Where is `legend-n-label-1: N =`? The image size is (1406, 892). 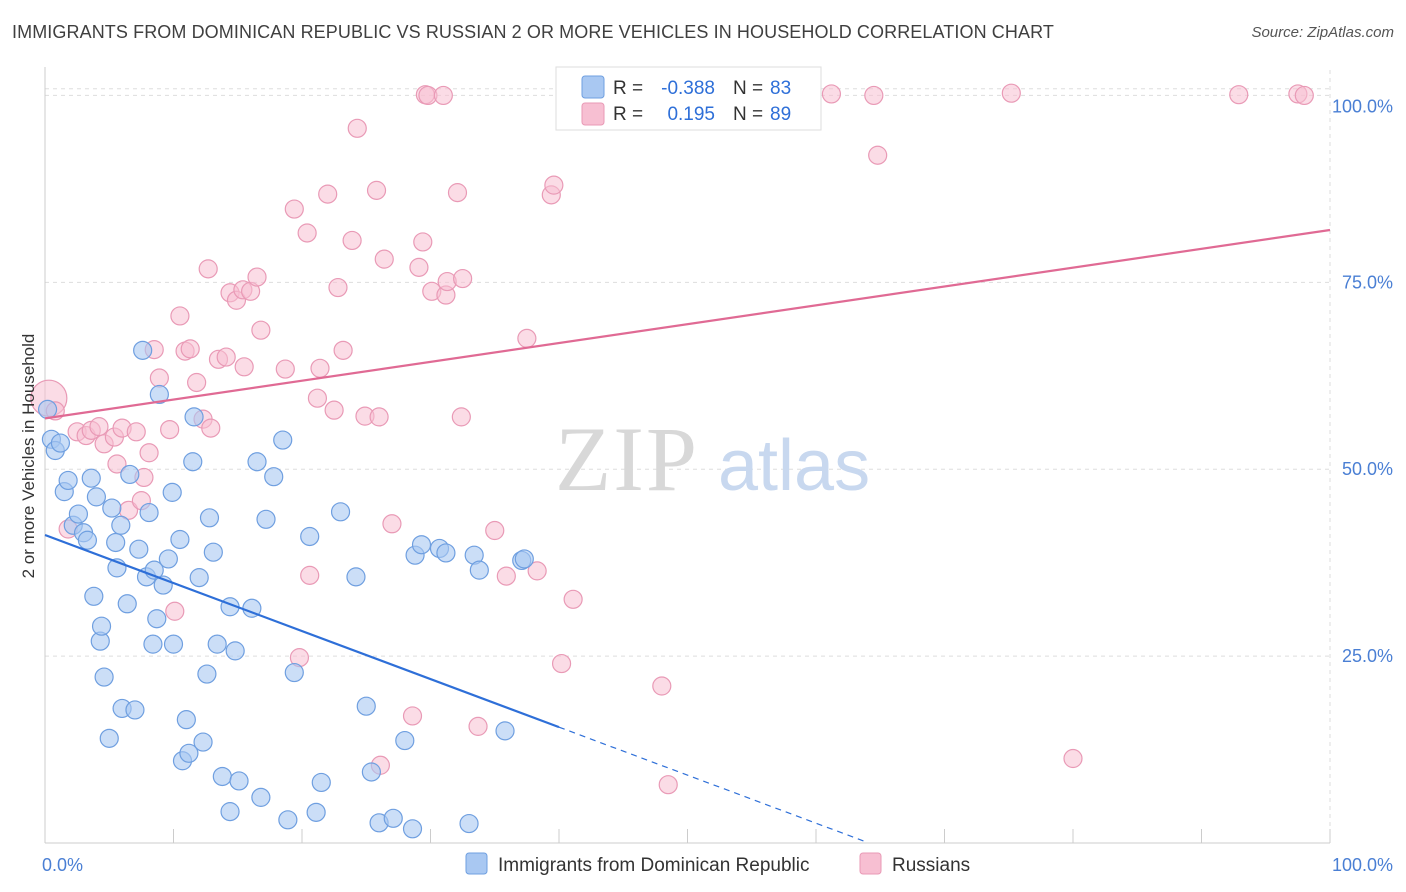
legend-n-label-1: N = is located at coordinates (748, 88).